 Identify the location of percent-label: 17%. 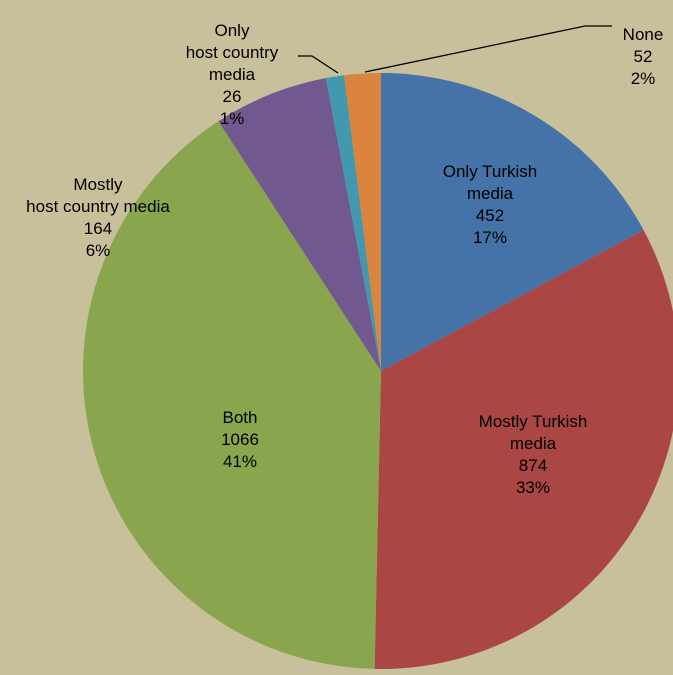
(490, 237).